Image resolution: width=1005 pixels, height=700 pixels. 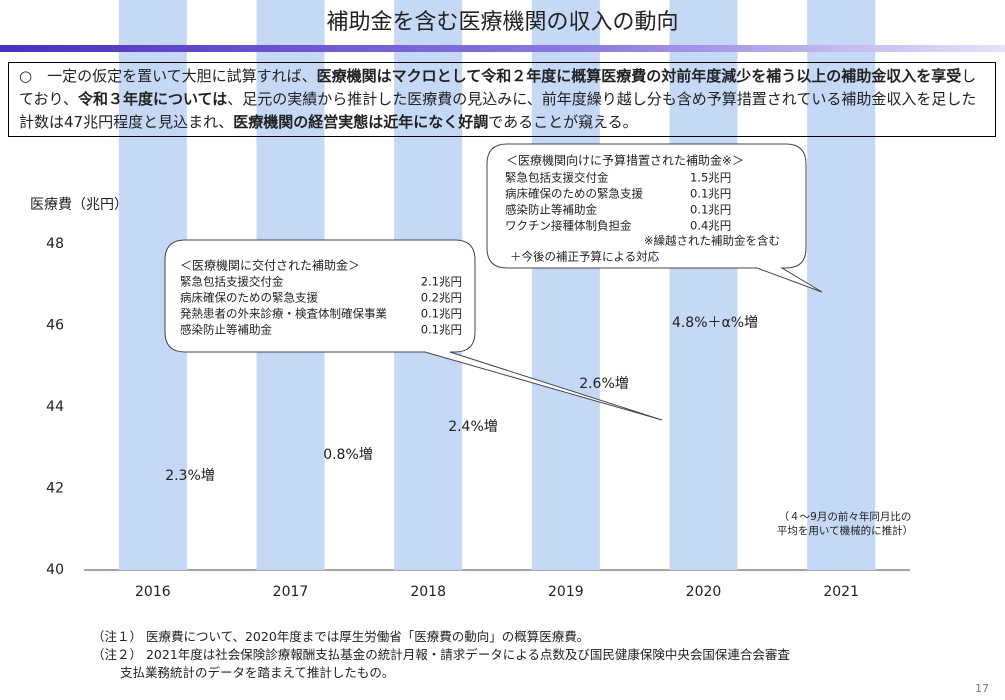 What do you see at coordinates (566, 592) in the screenshot?
I see `x-tick-label: 2019` at bounding box center [566, 592].